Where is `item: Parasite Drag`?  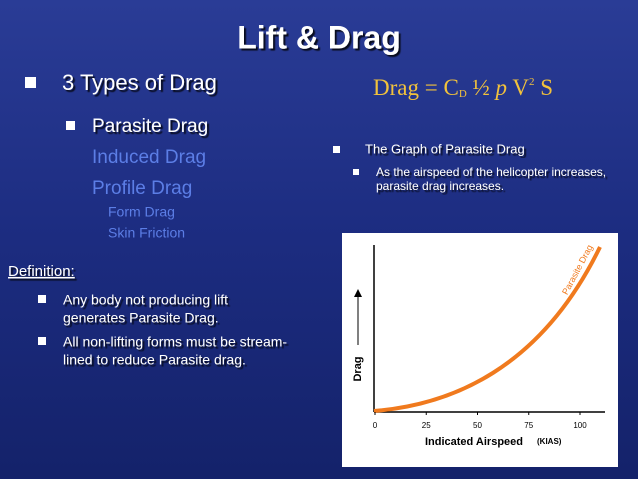 item: Parasite Drag is located at coordinates (150, 126).